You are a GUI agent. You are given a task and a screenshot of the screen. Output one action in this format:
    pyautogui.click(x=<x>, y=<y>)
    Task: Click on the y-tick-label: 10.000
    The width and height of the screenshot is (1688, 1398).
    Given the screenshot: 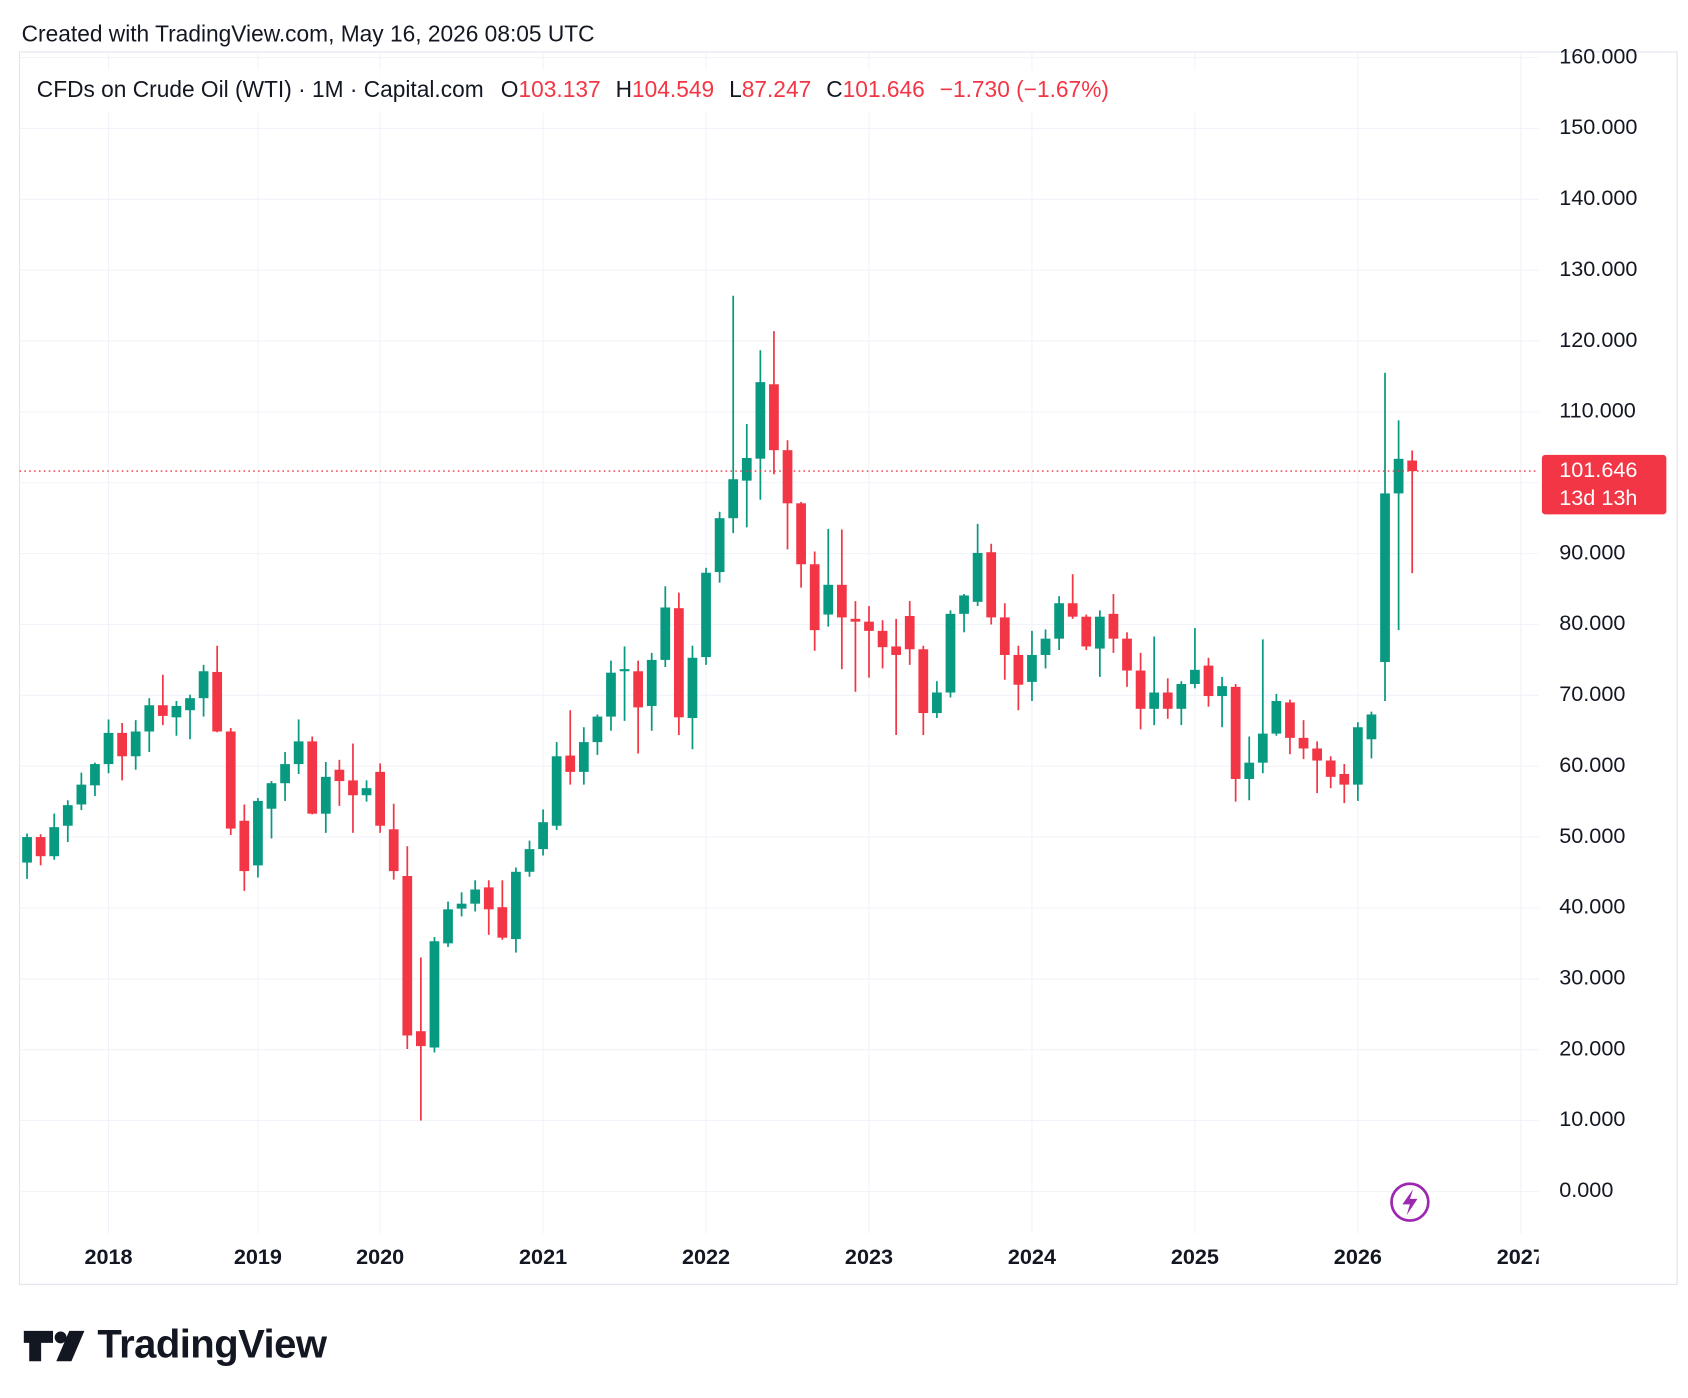 What is the action you would take?
    pyautogui.click(x=1592, y=1118)
    